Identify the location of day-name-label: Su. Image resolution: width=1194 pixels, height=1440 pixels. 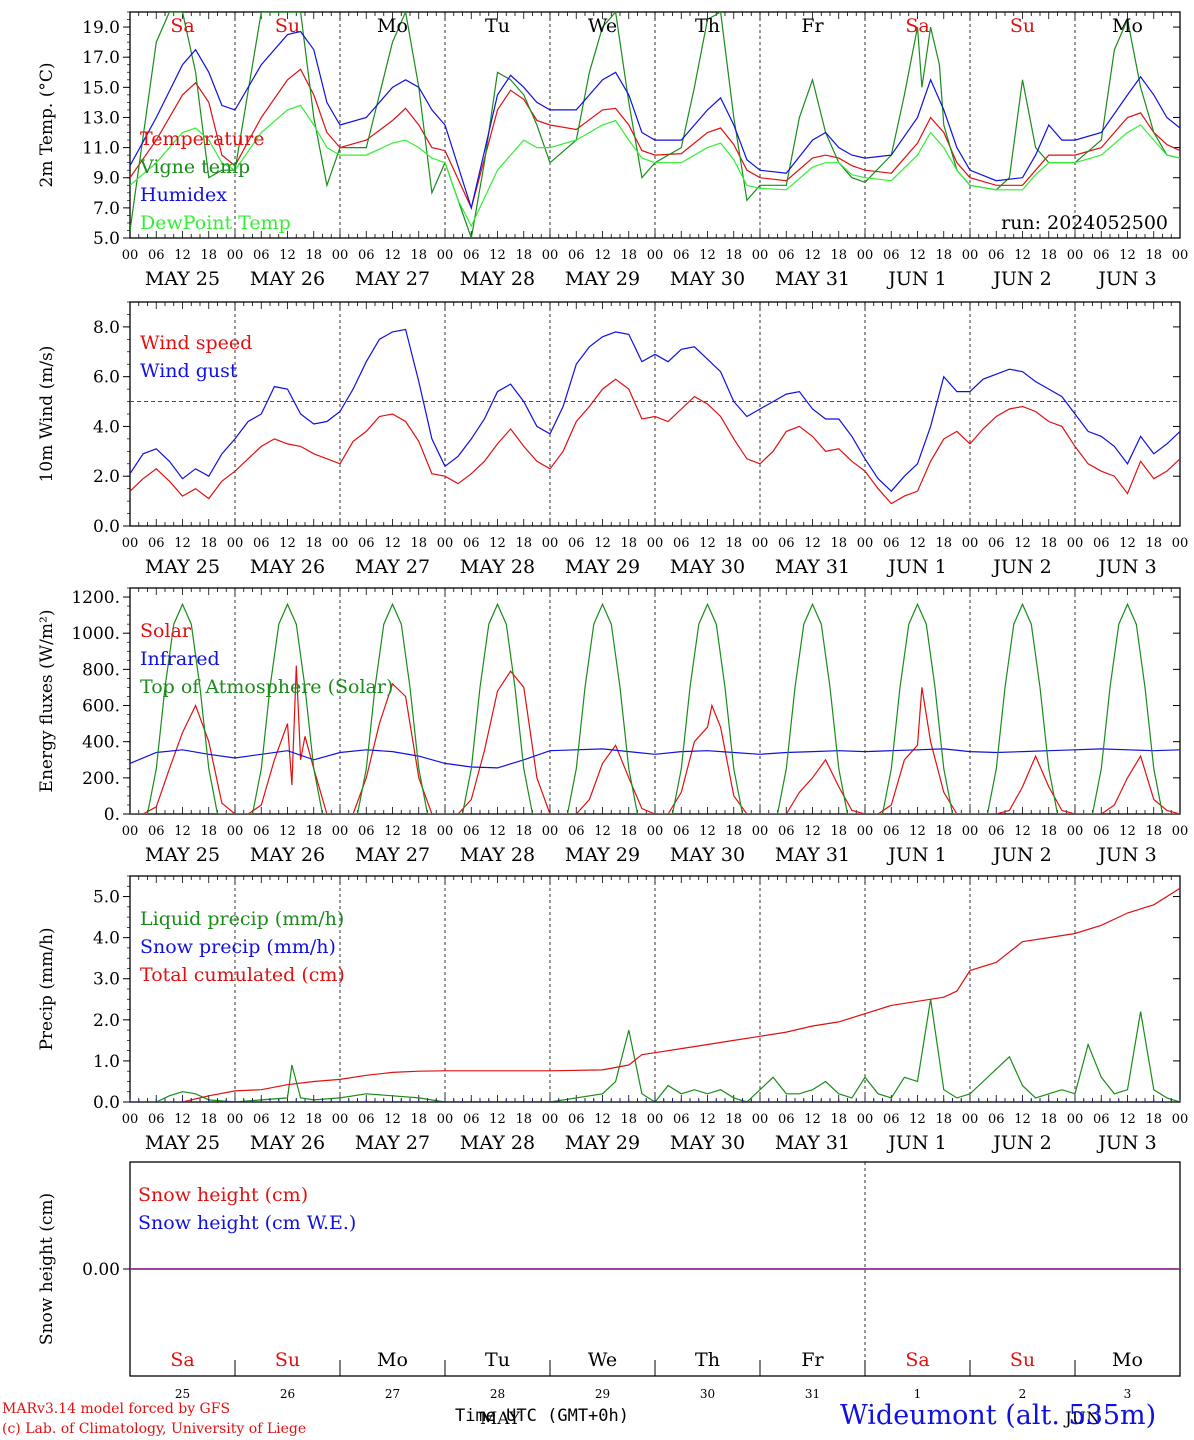
(287, 26).